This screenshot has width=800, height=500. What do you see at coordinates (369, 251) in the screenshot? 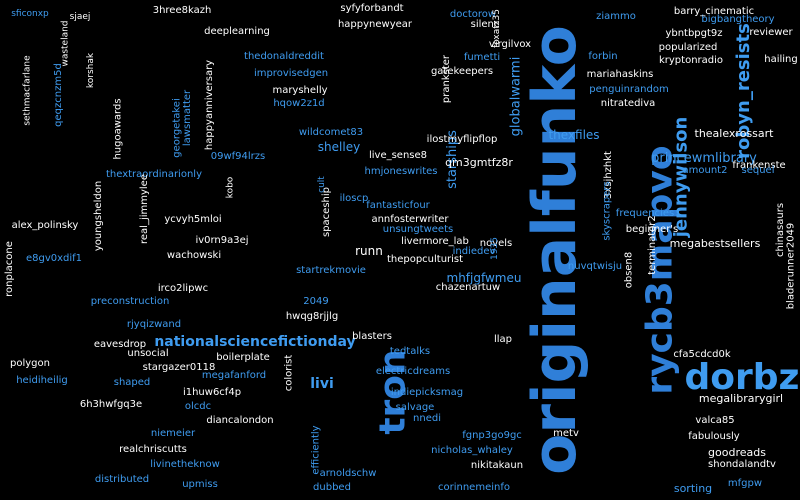
I see `word-runn: runn` at bounding box center [369, 251].